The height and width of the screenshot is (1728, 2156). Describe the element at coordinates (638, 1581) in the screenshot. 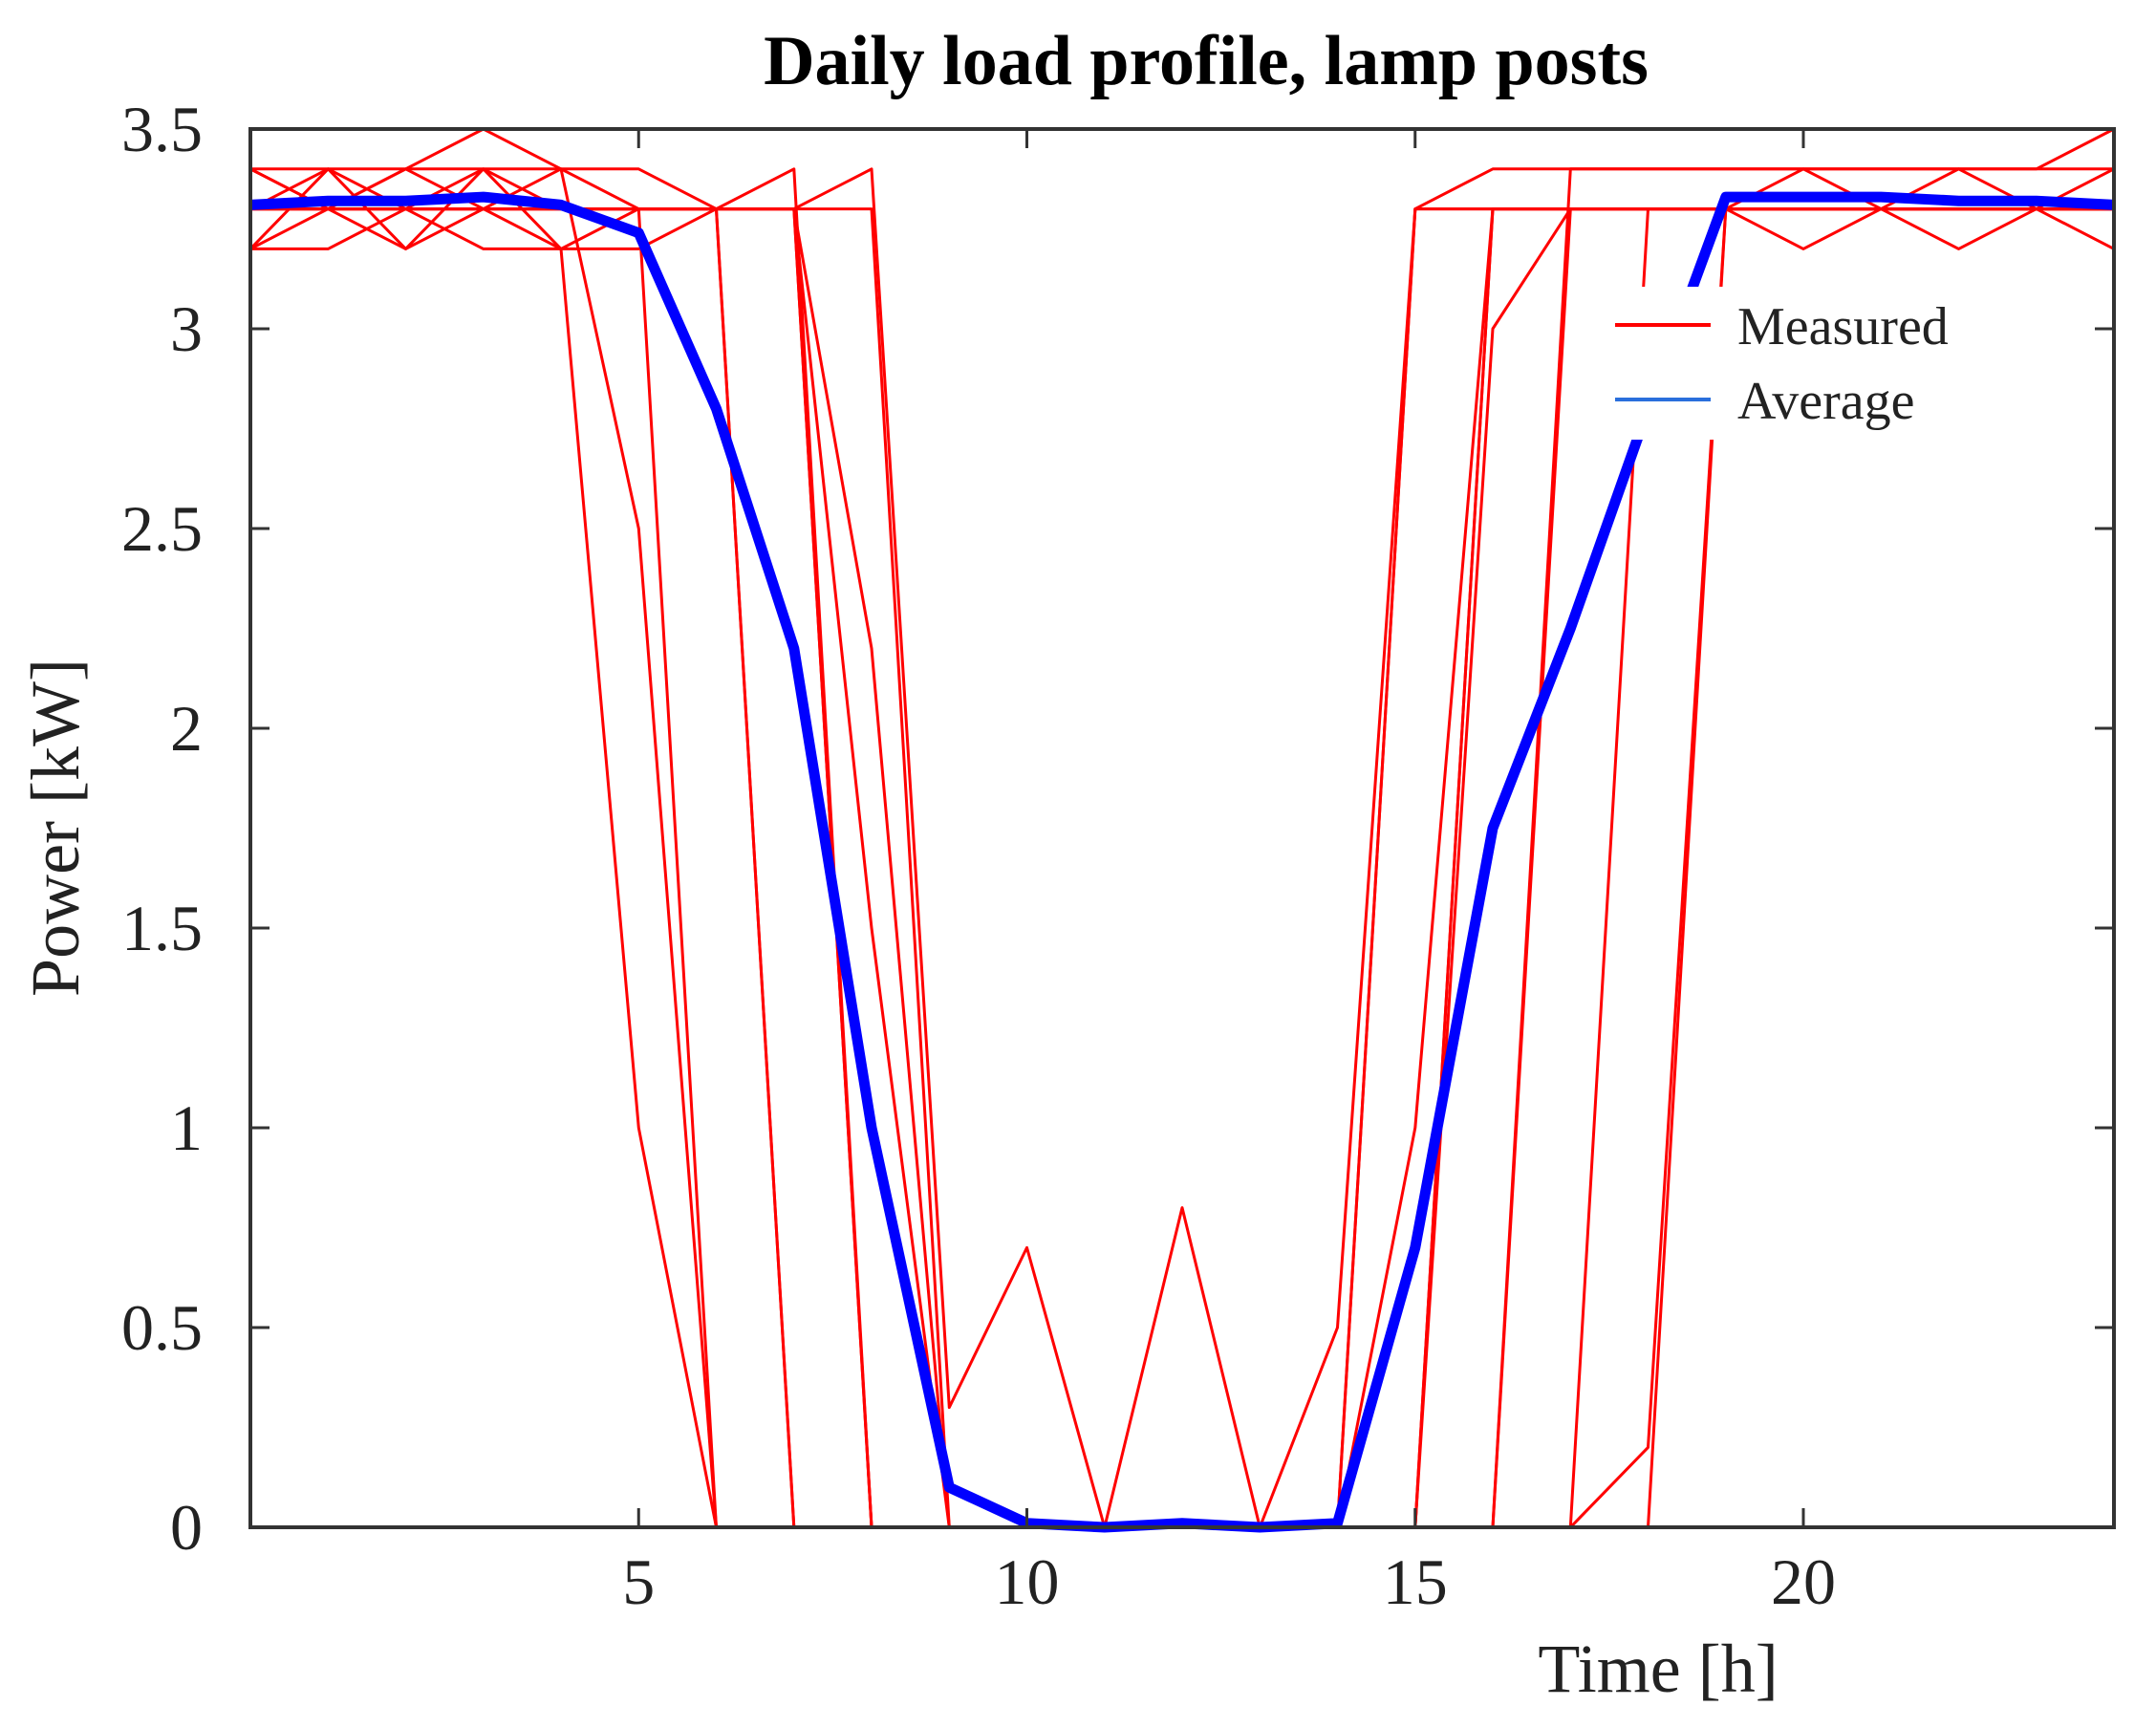

I see `x-tick-label: 5` at that location.